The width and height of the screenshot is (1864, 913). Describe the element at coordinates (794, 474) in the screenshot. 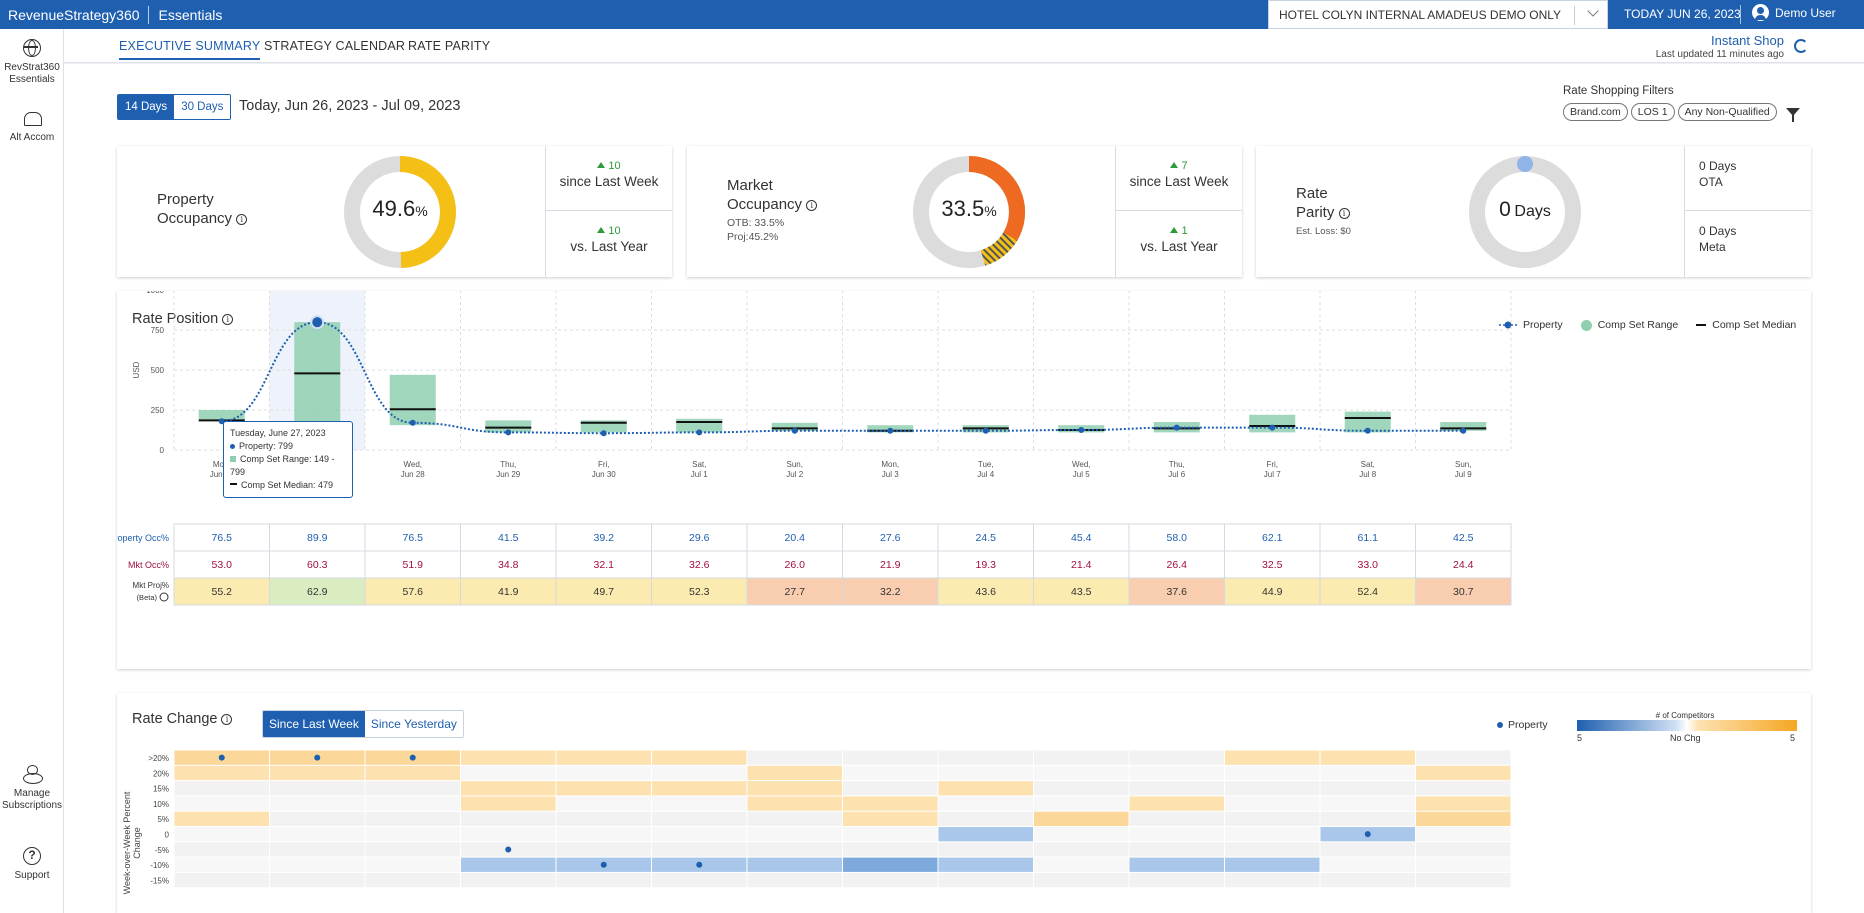

I see `x-tick-date: Jul 2` at that location.